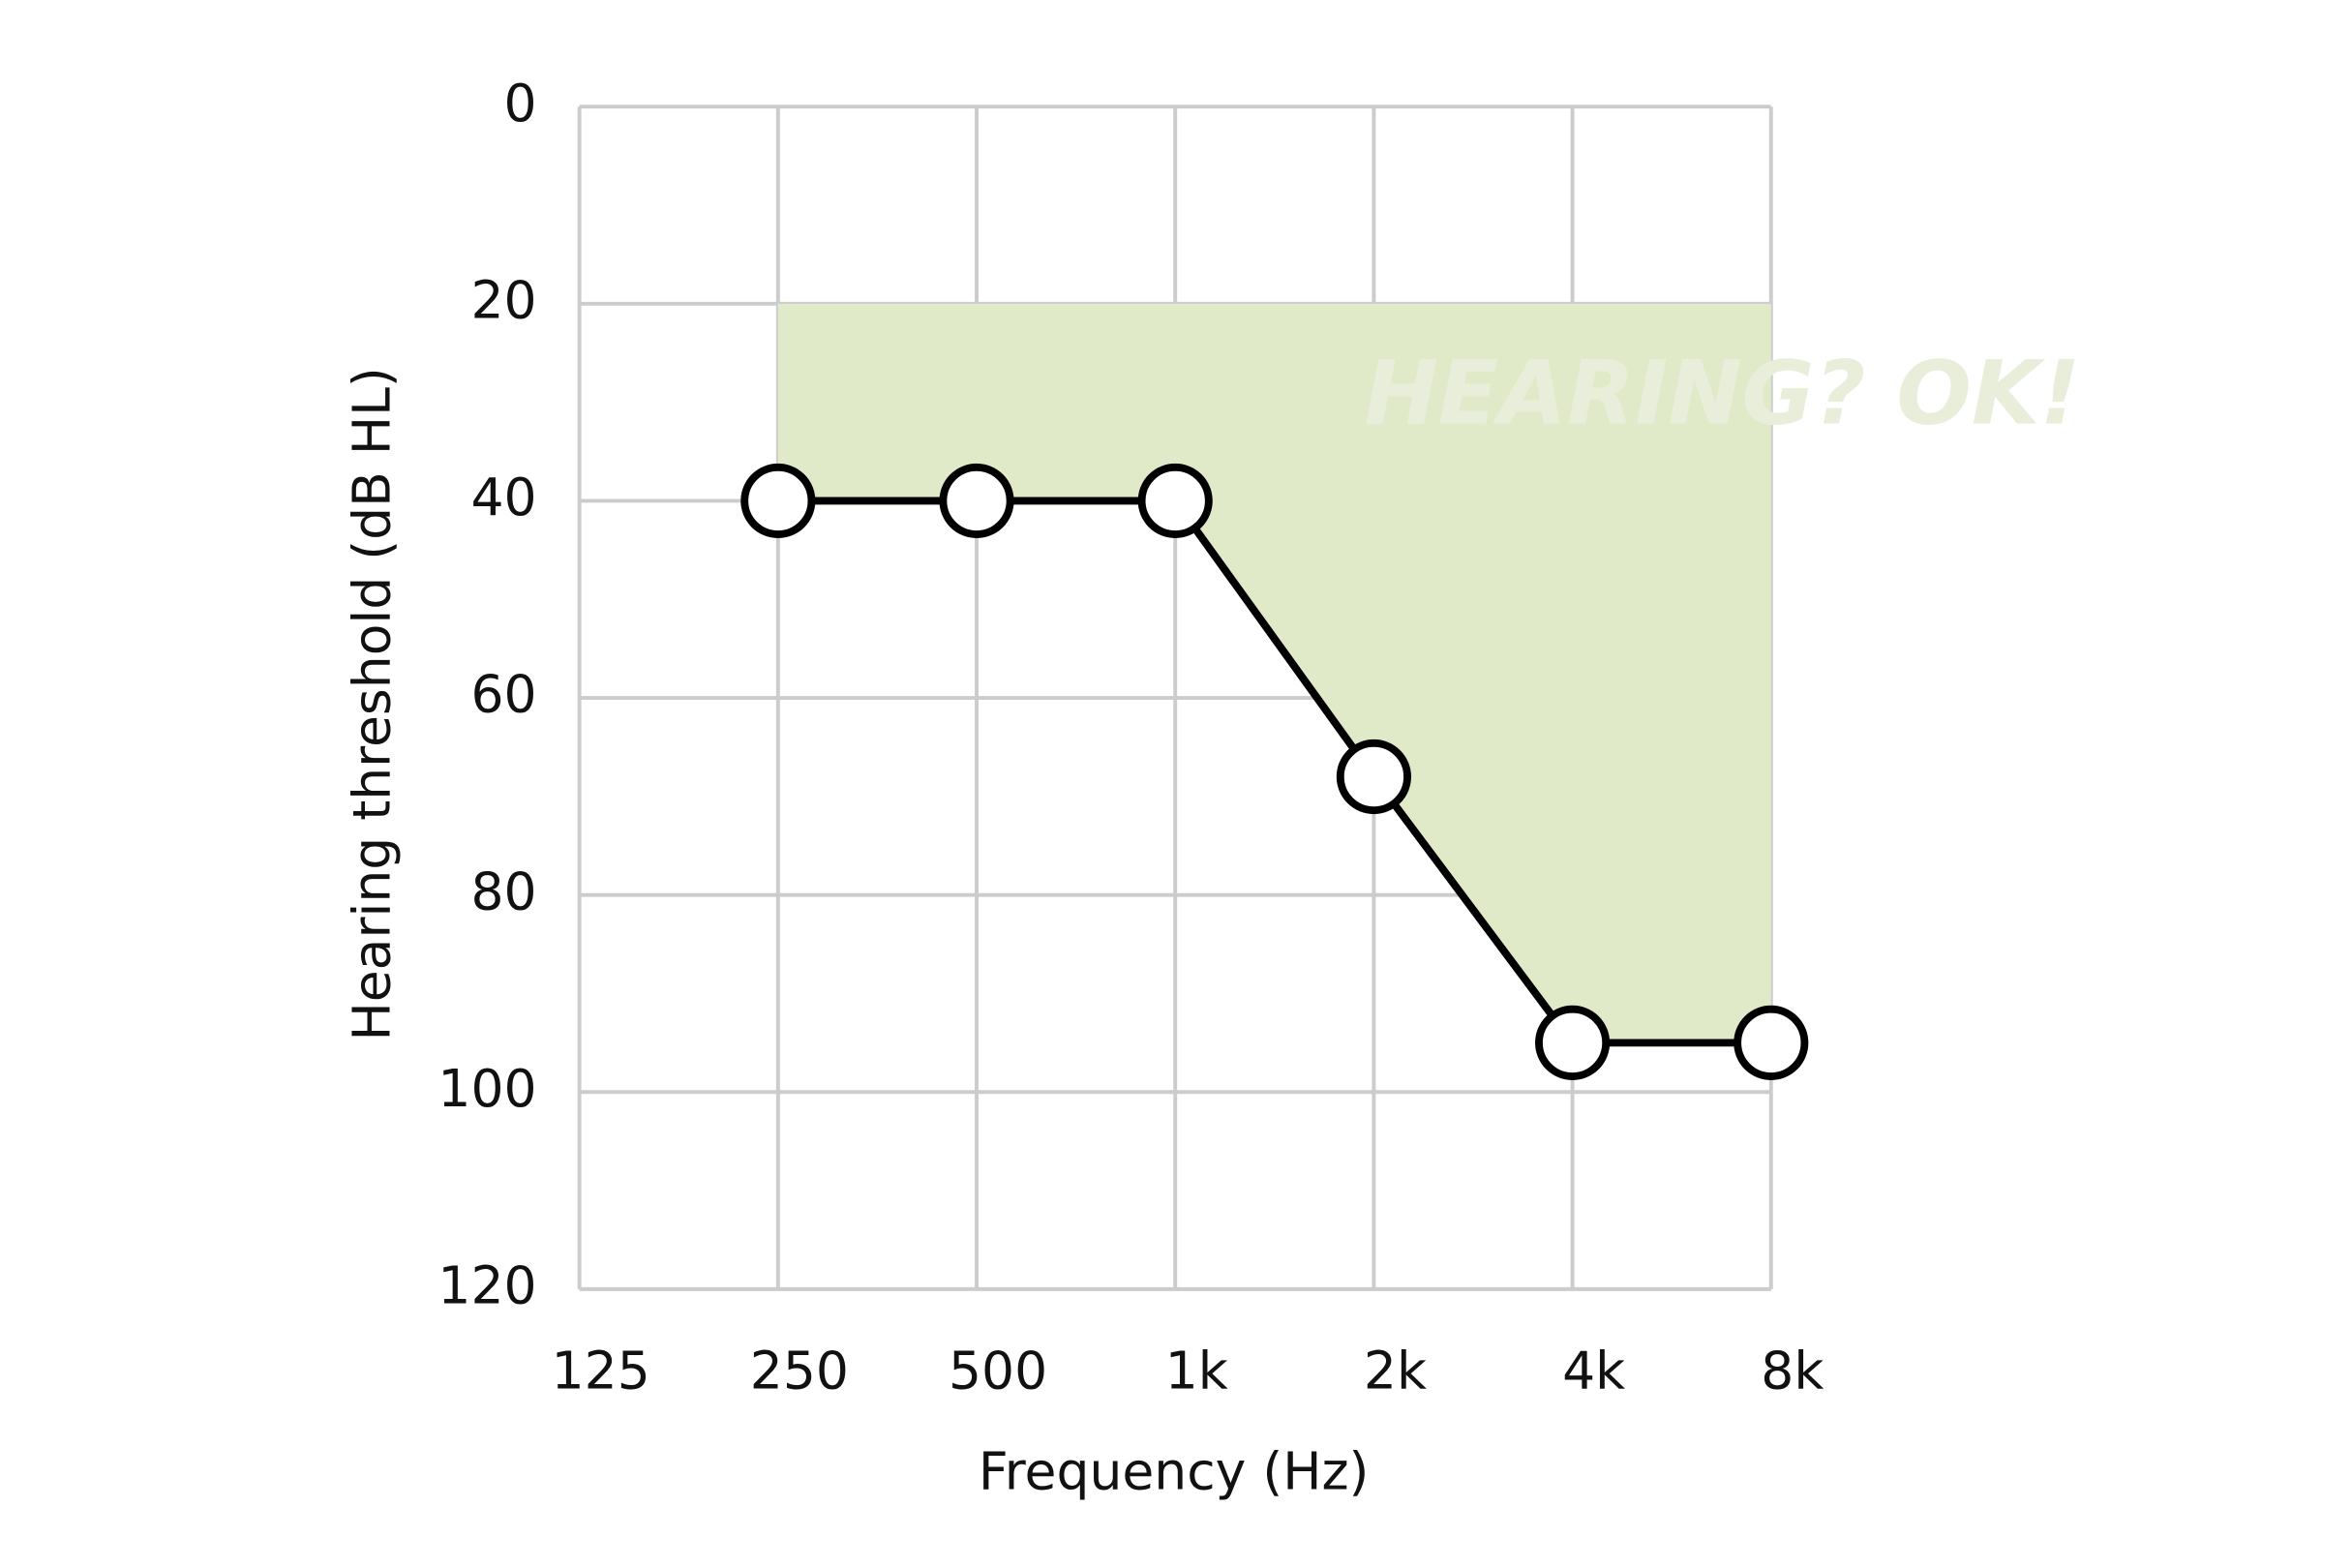 This screenshot has height=1568, width=2352. I want to click on watermark: HEARING? OK!, so click(1723, 392).